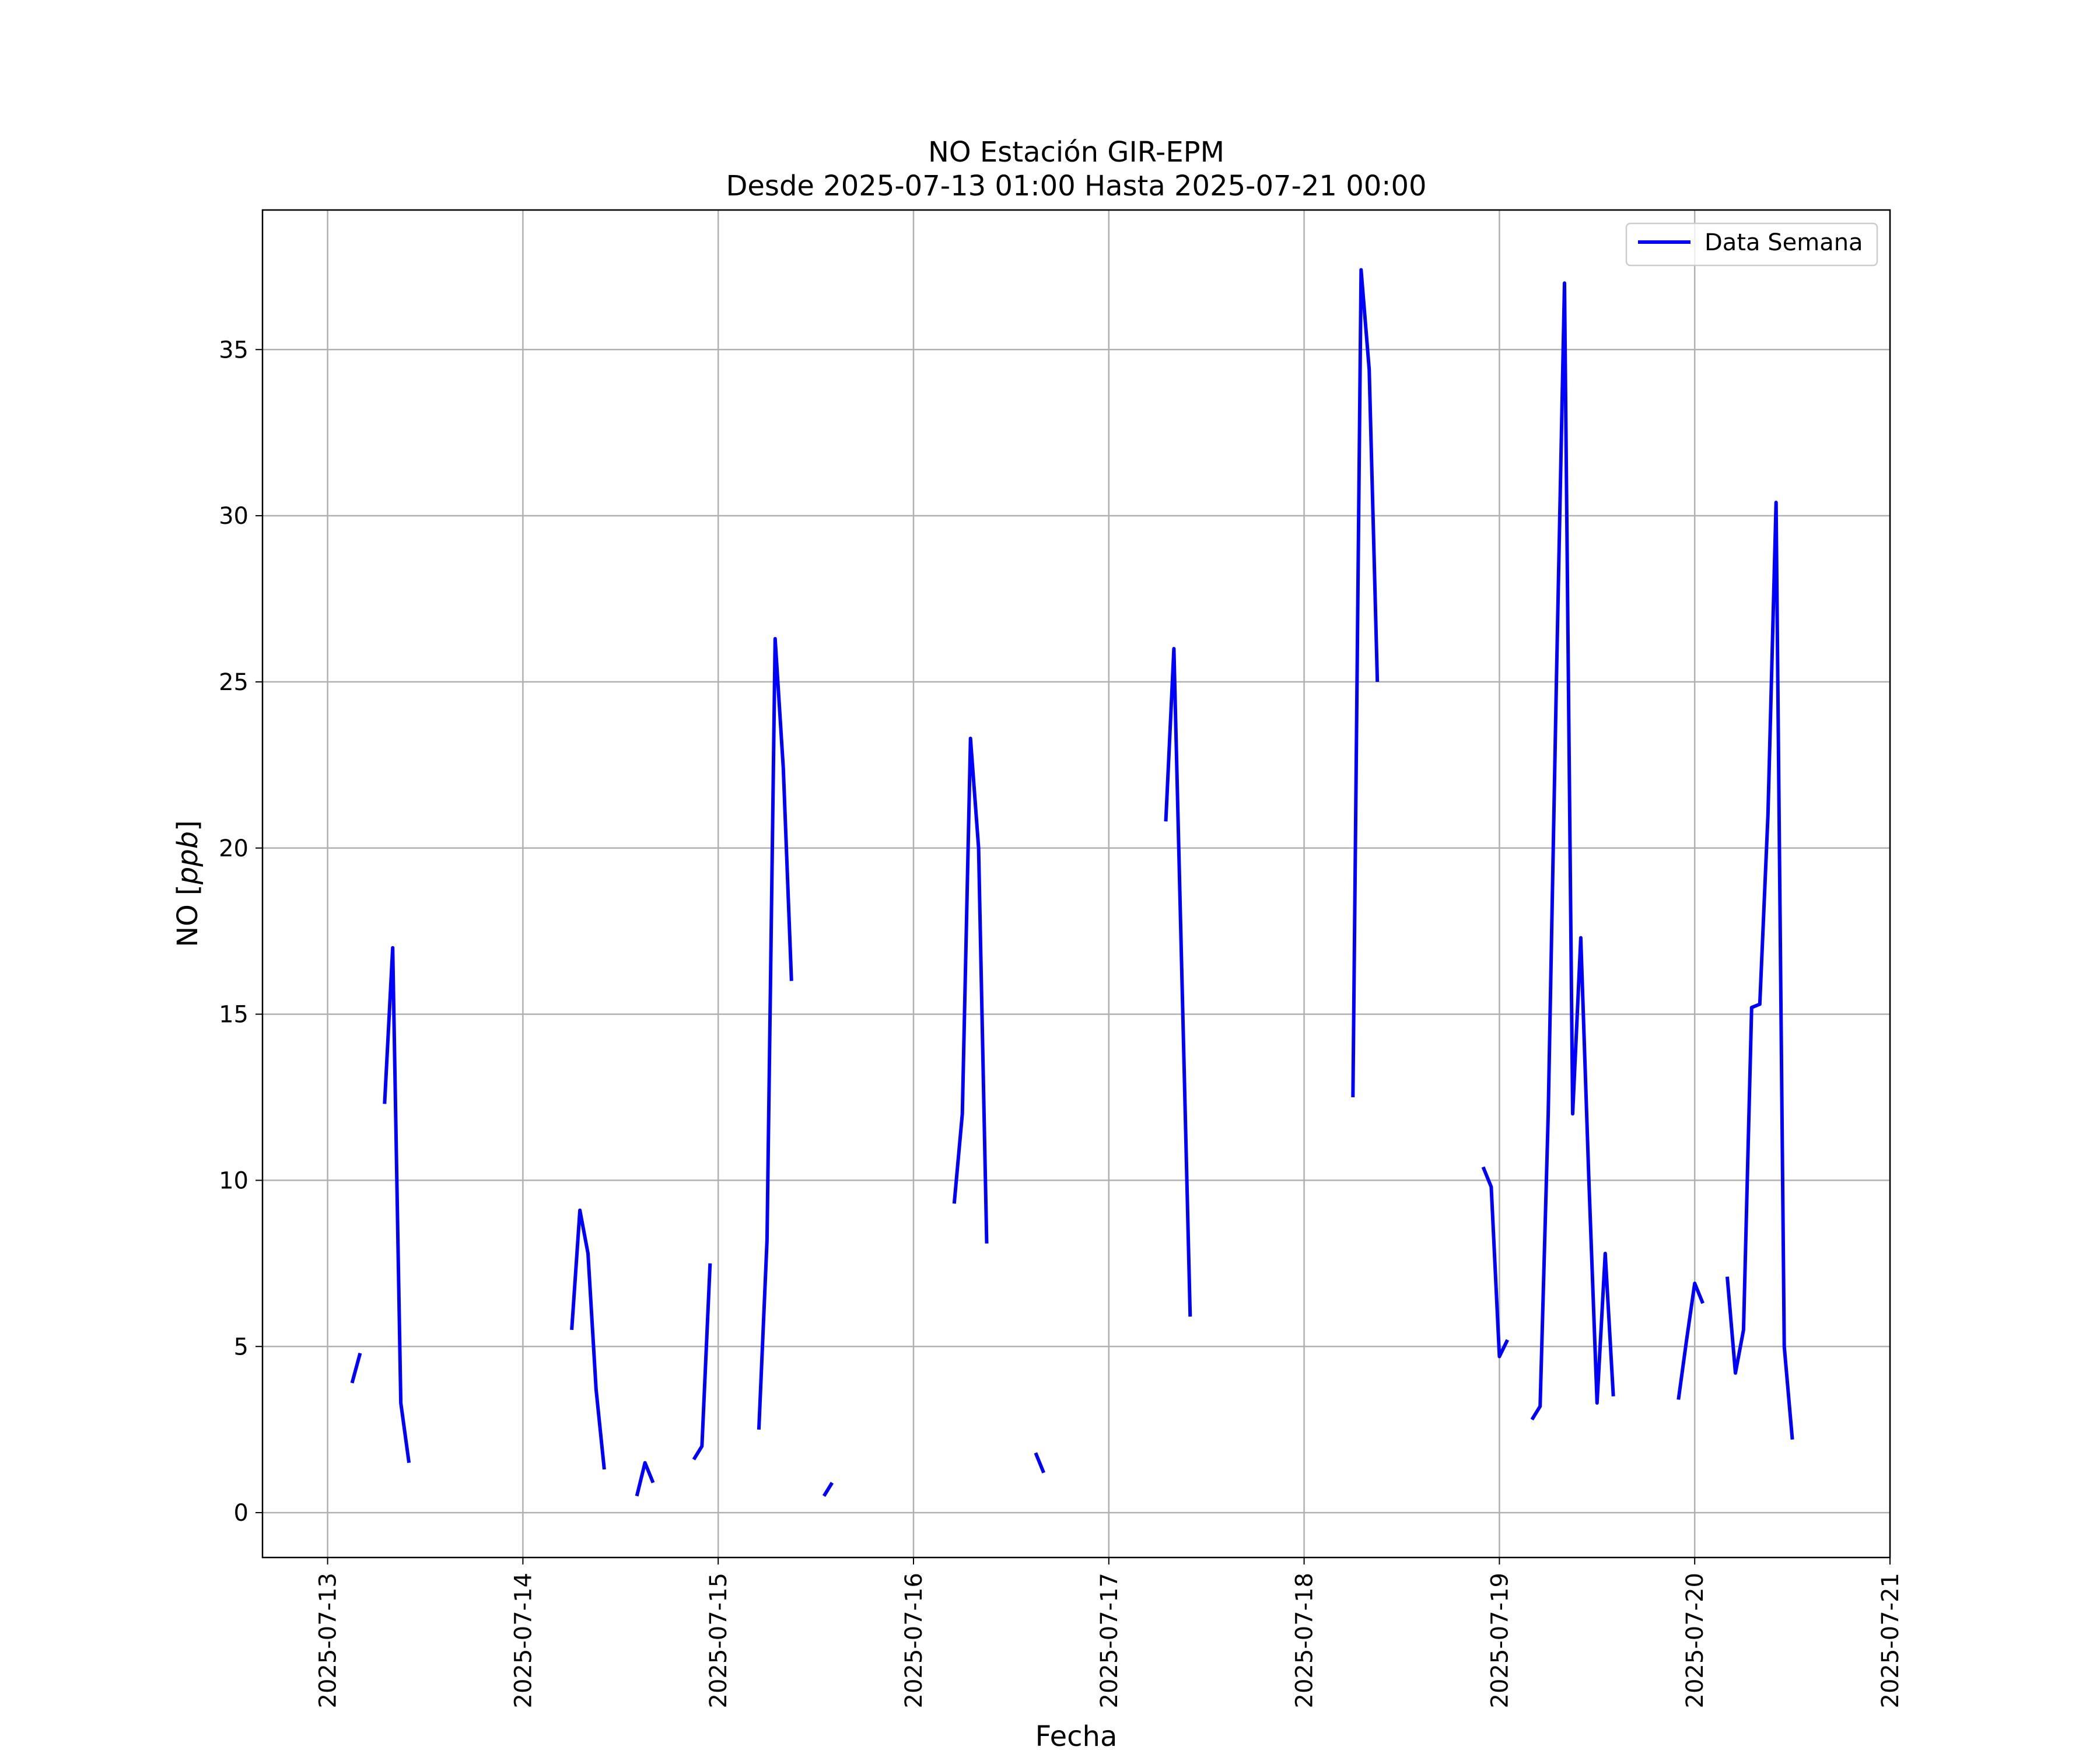  What do you see at coordinates (718, 1640) in the screenshot?
I see `x-tick-label: 2025-07-15` at bounding box center [718, 1640].